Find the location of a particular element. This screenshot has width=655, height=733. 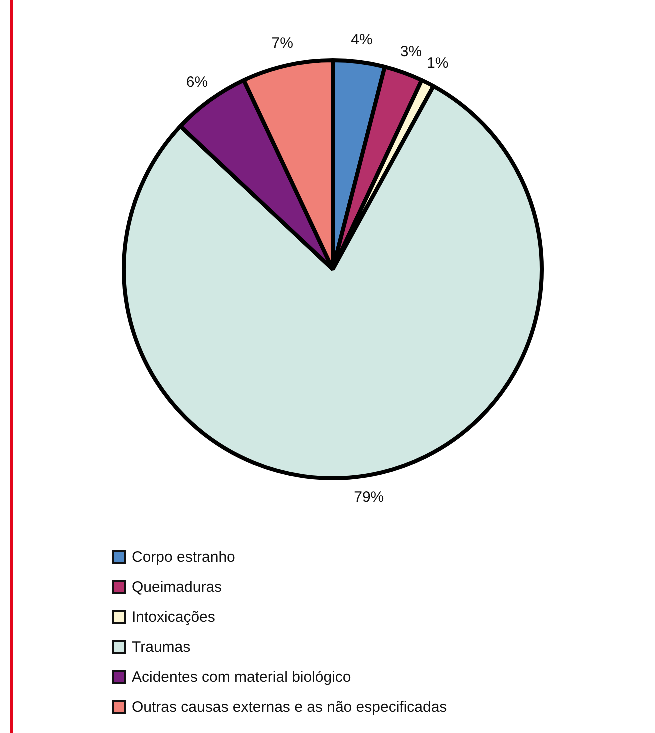

data-label: 79% is located at coordinates (369, 497).